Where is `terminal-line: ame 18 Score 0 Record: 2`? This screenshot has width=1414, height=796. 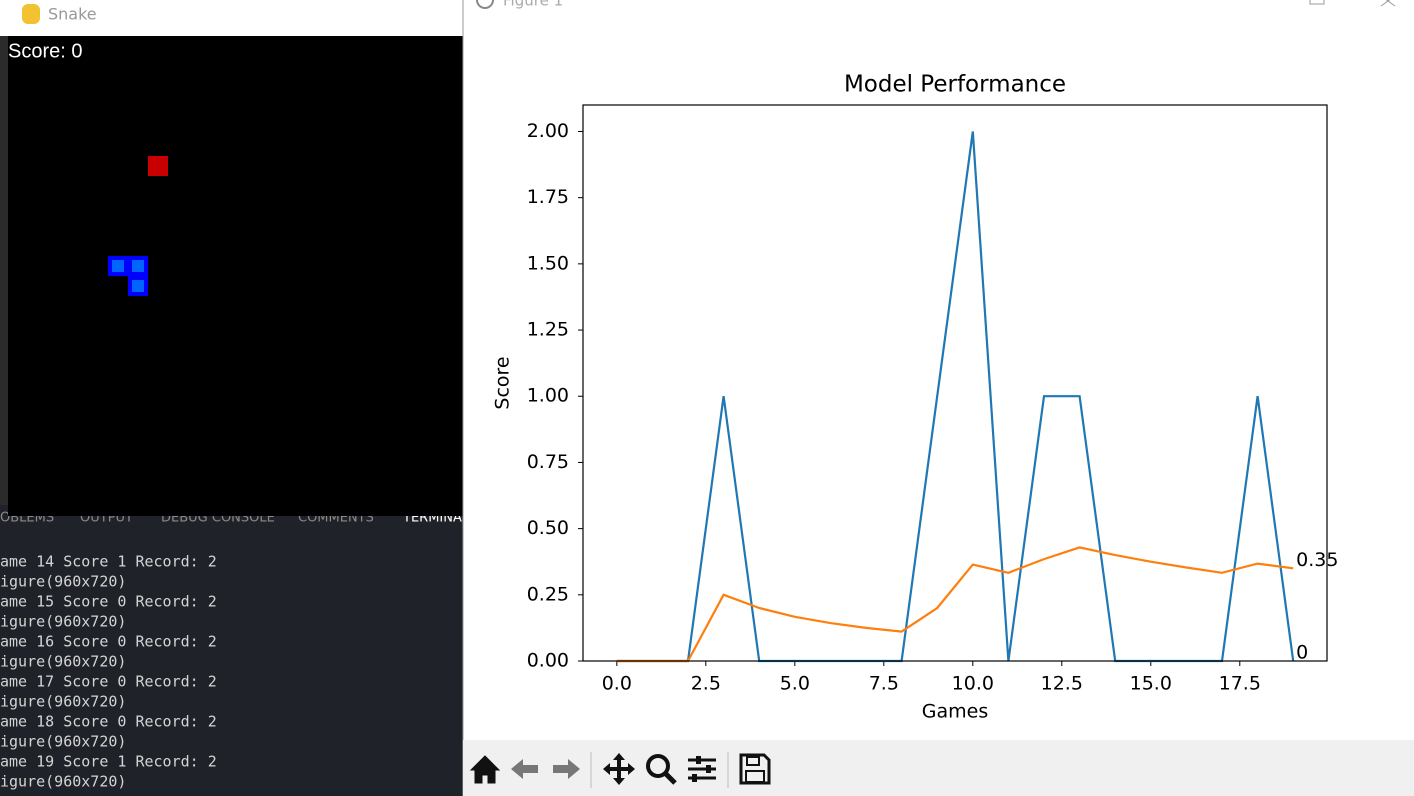
terminal-line: ame 18 Score 0 Record: 2 is located at coordinates (108, 722).